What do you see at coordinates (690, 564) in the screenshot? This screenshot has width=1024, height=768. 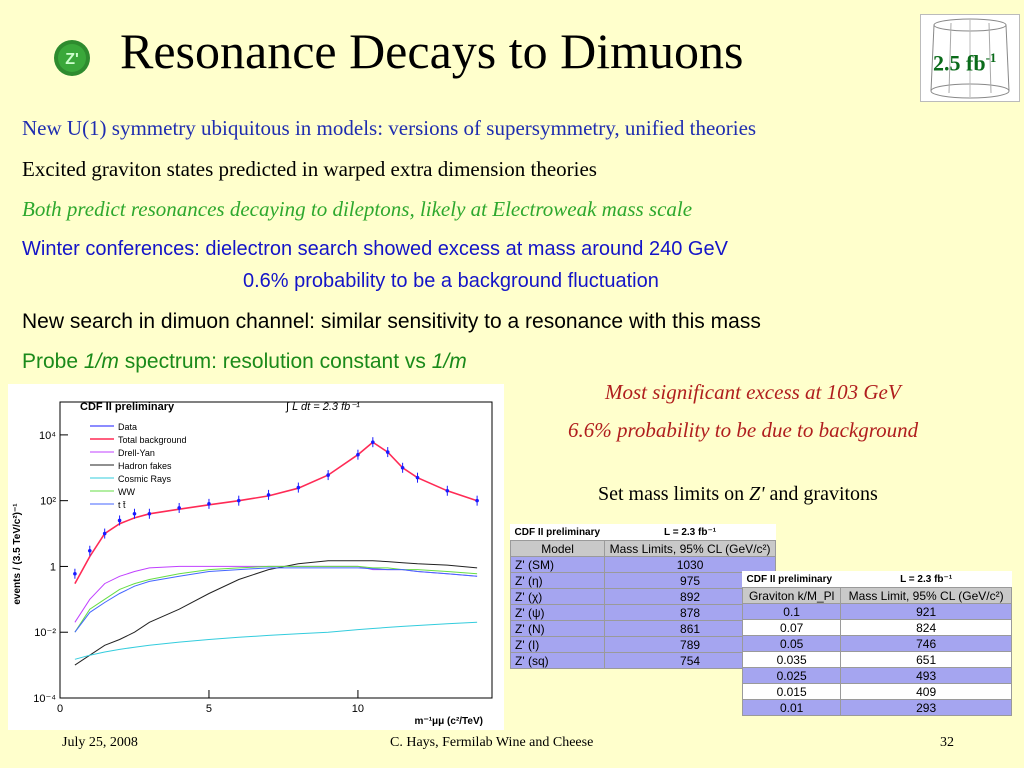 I see `row-limit: 1030` at bounding box center [690, 564].